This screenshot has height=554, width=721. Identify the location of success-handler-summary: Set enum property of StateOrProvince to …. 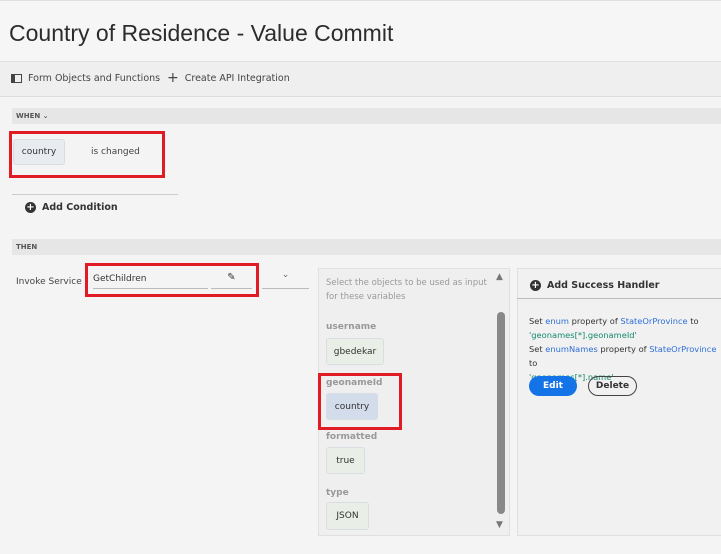
(623, 349).